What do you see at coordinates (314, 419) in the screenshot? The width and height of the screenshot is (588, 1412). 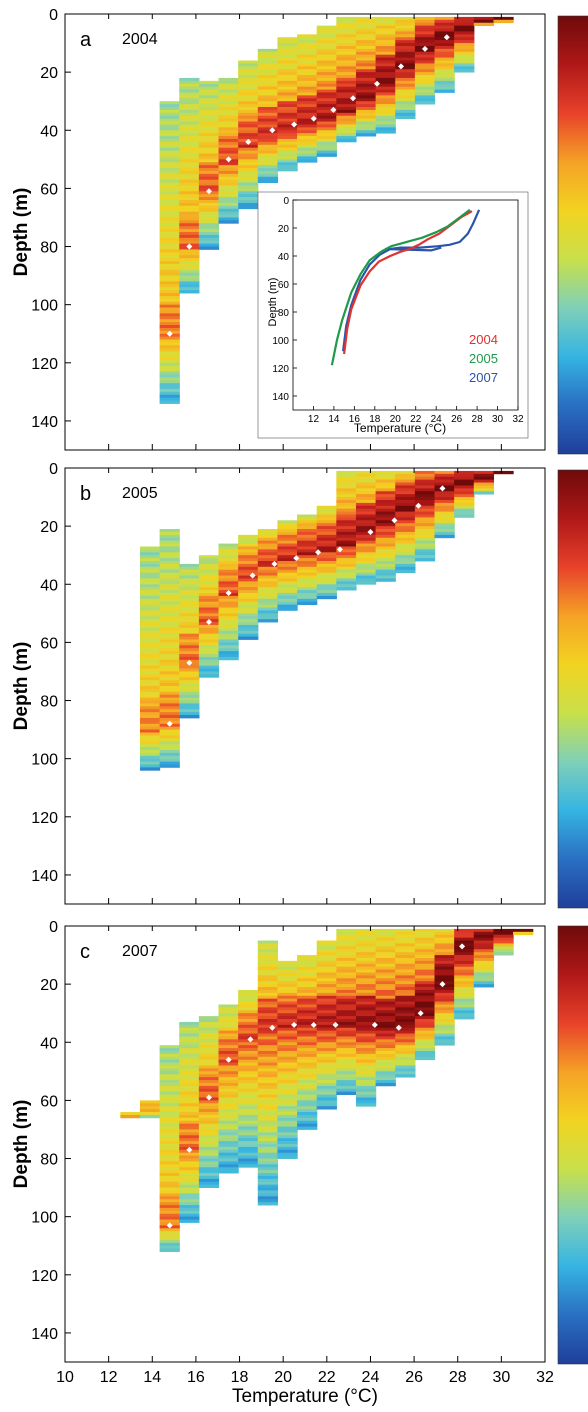 I see `inset-x-tick-label: 12` at bounding box center [314, 419].